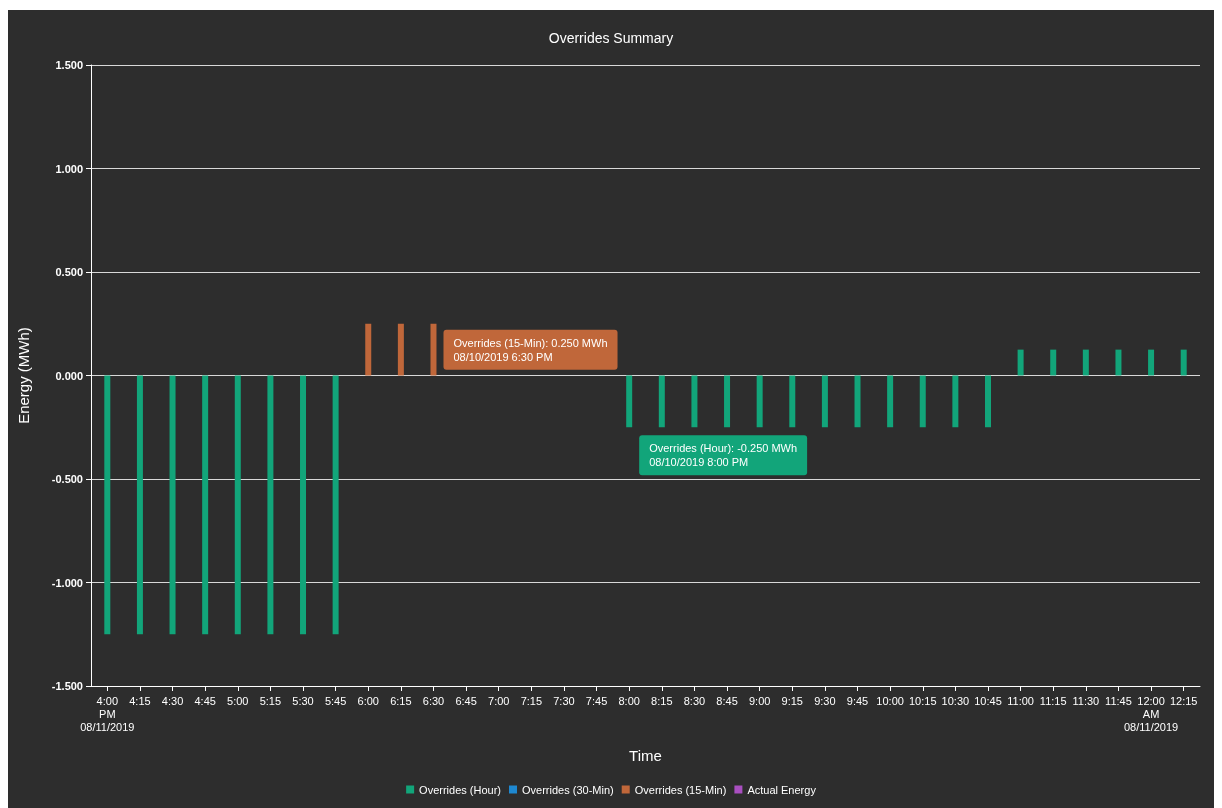 The image size is (1222, 808). Describe the element at coordinates (172, 700) in the screenshot. I see `x-tick-label: 4:30` at that location.